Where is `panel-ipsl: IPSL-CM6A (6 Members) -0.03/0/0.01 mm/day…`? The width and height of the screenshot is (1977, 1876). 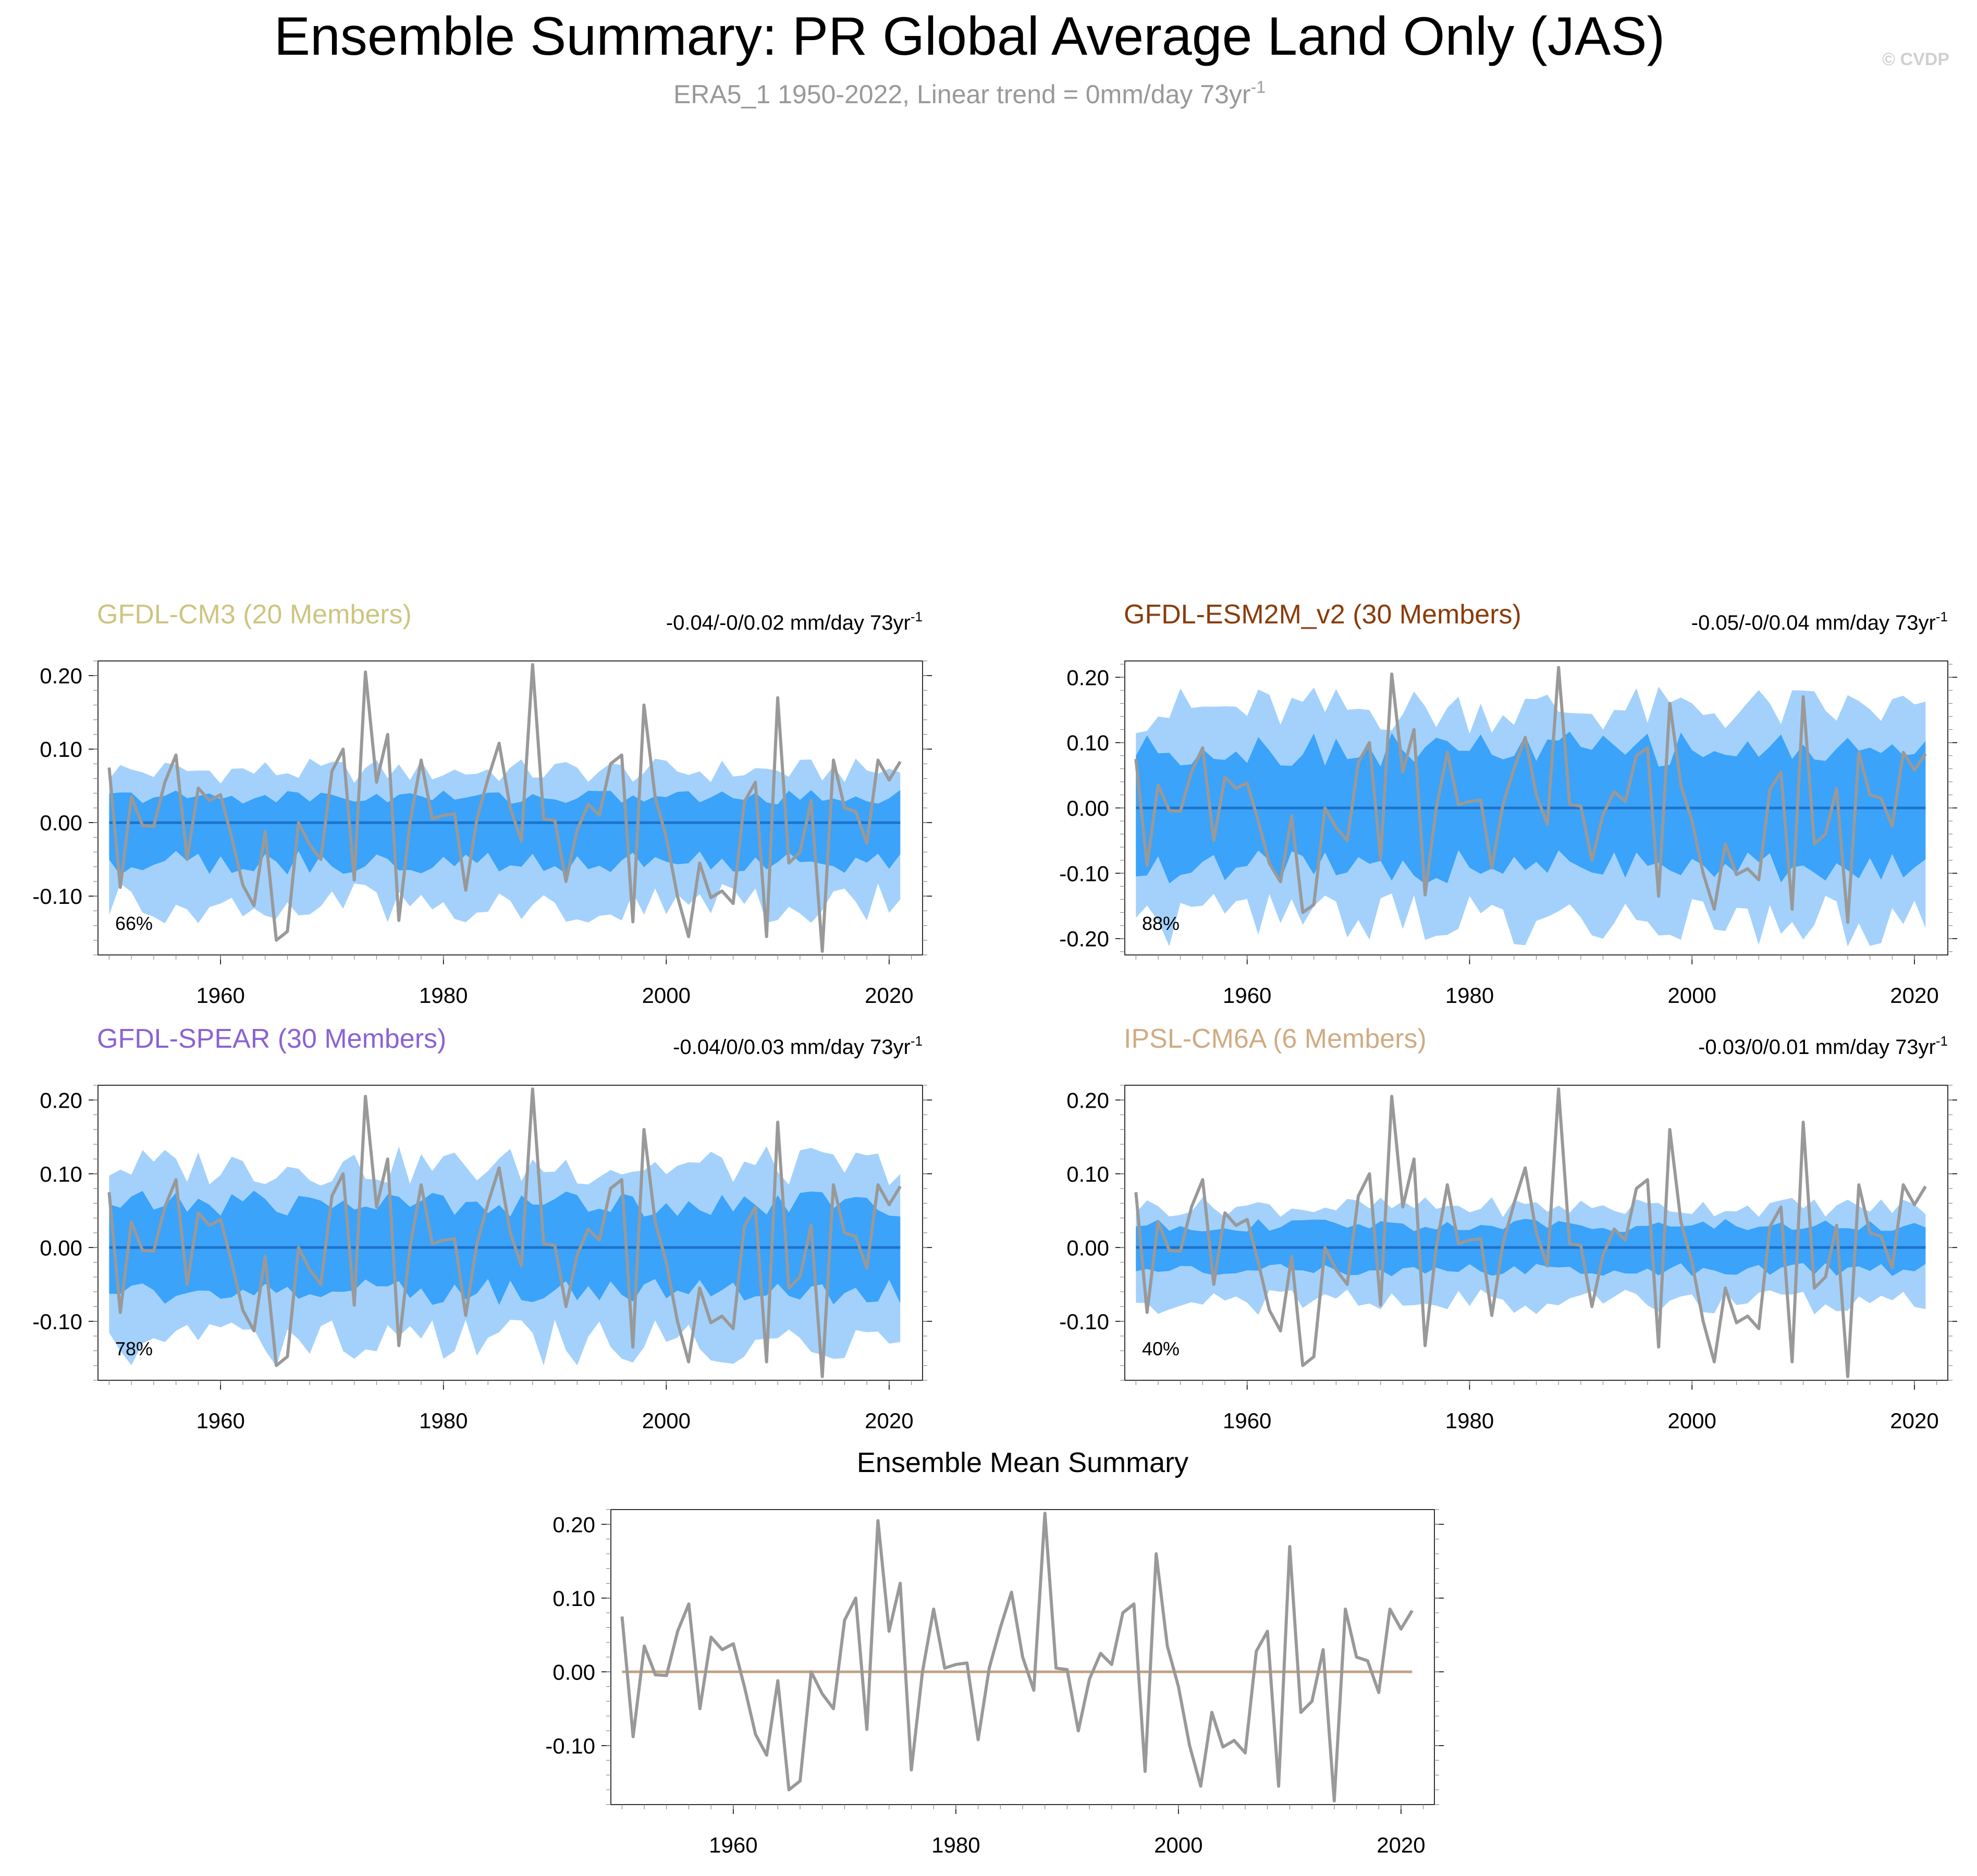
panel-ipsl: IPSL-CM6A (6 Members) -0.03/0/0.01 mm/day… is located at coordinates (1508, 1228).